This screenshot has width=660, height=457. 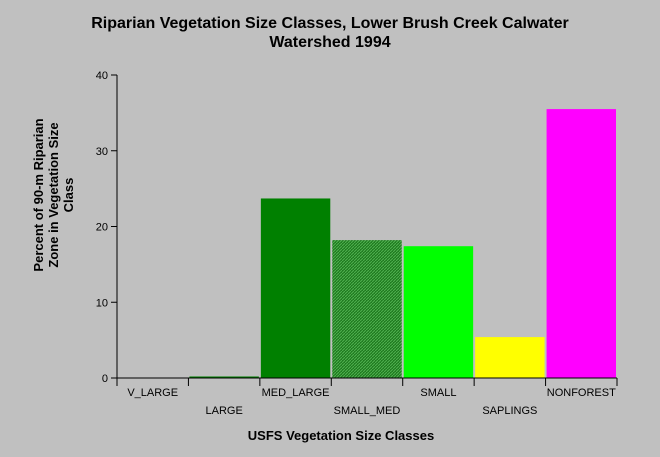 I want to click on x-tick-label-med-large: MED_LARGE, so click(x=296, y=393).